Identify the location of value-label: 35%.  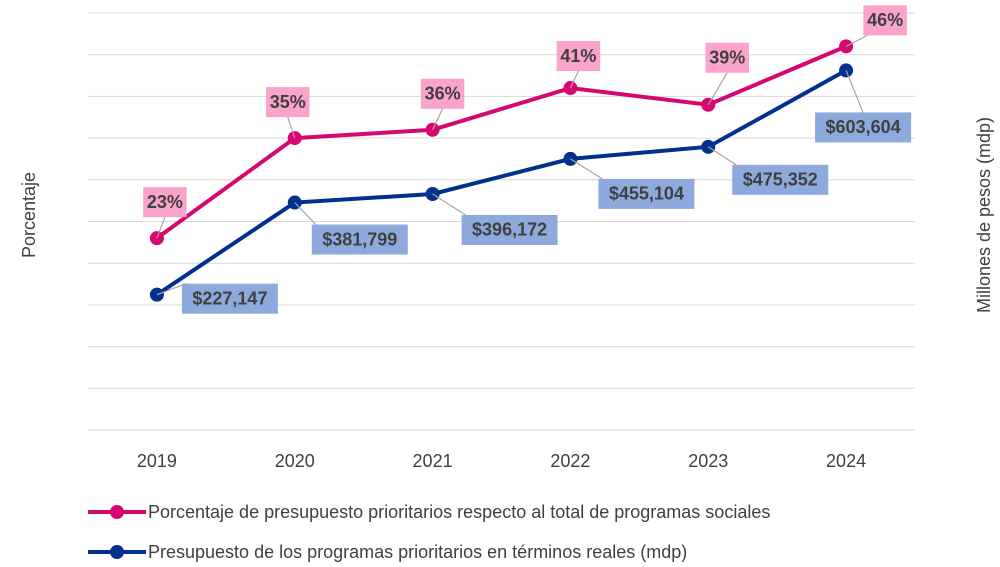
(288, 102).